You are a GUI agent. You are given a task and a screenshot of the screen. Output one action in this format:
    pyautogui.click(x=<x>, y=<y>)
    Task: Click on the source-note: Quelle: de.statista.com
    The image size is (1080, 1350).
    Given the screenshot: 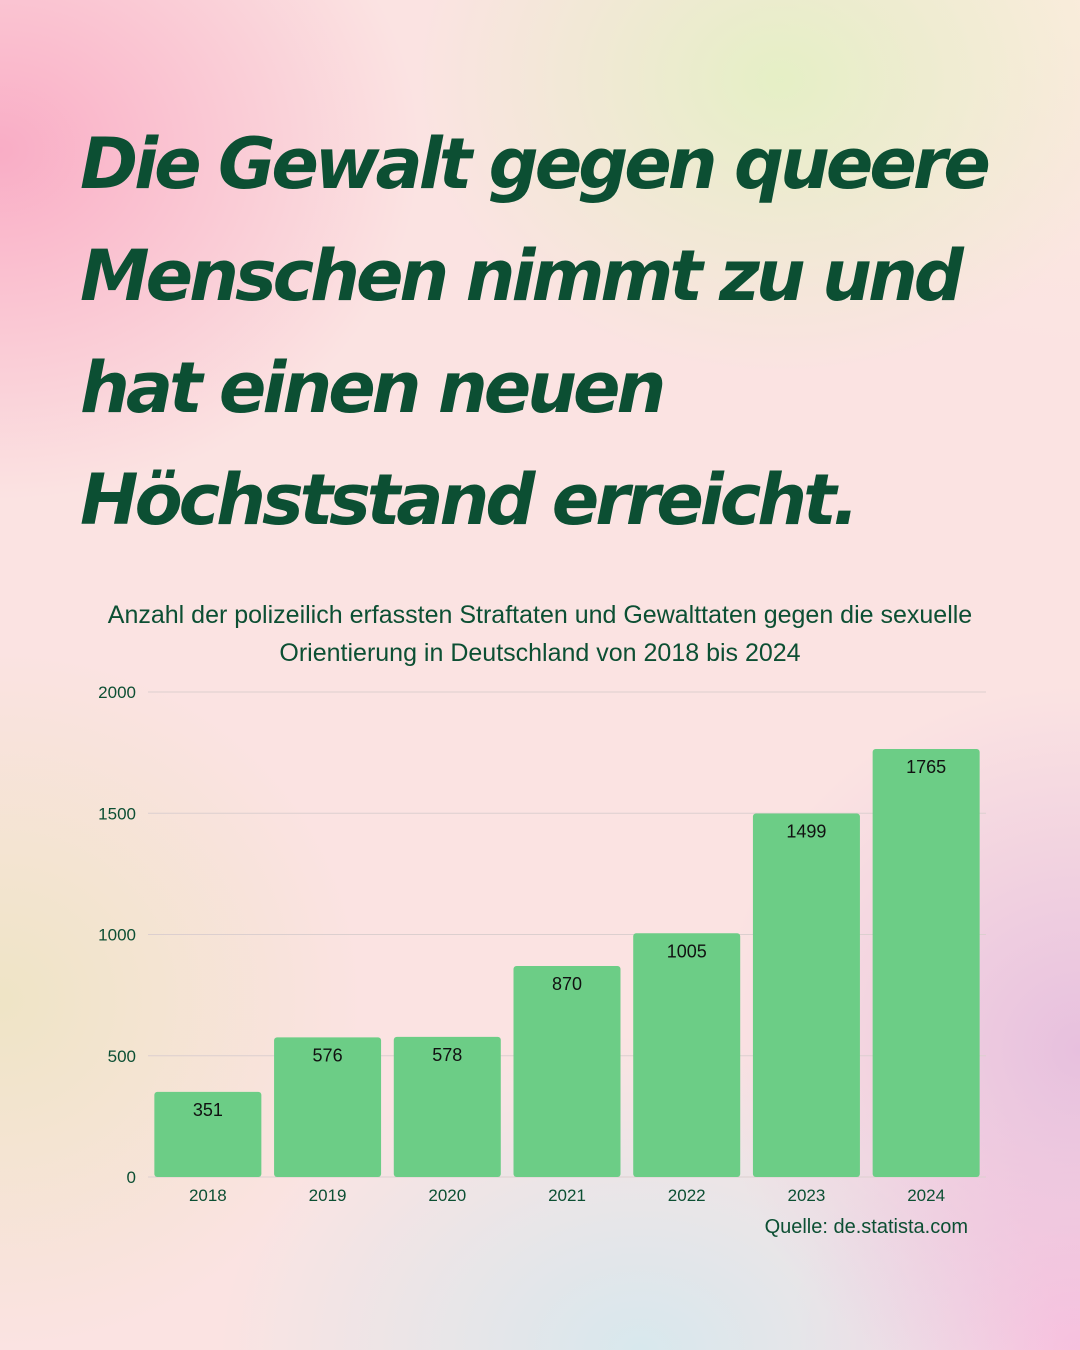 What is the action you would take?
    pyautogui.click(x=866, y=1227)
    